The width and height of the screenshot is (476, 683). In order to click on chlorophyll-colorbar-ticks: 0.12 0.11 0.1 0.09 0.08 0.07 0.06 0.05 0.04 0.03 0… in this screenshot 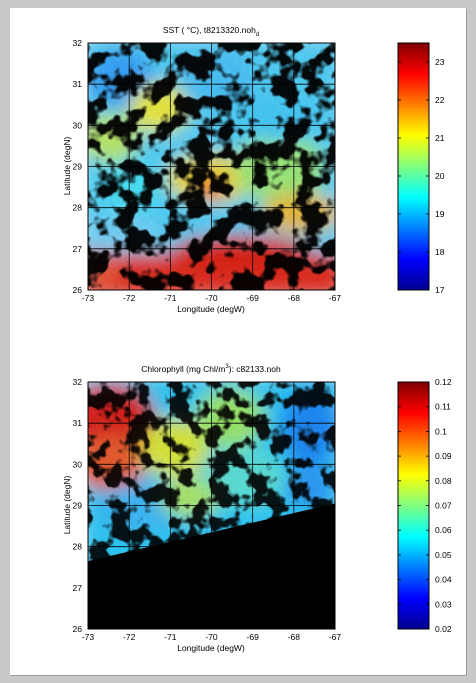, I will do `click(425, 505)`.